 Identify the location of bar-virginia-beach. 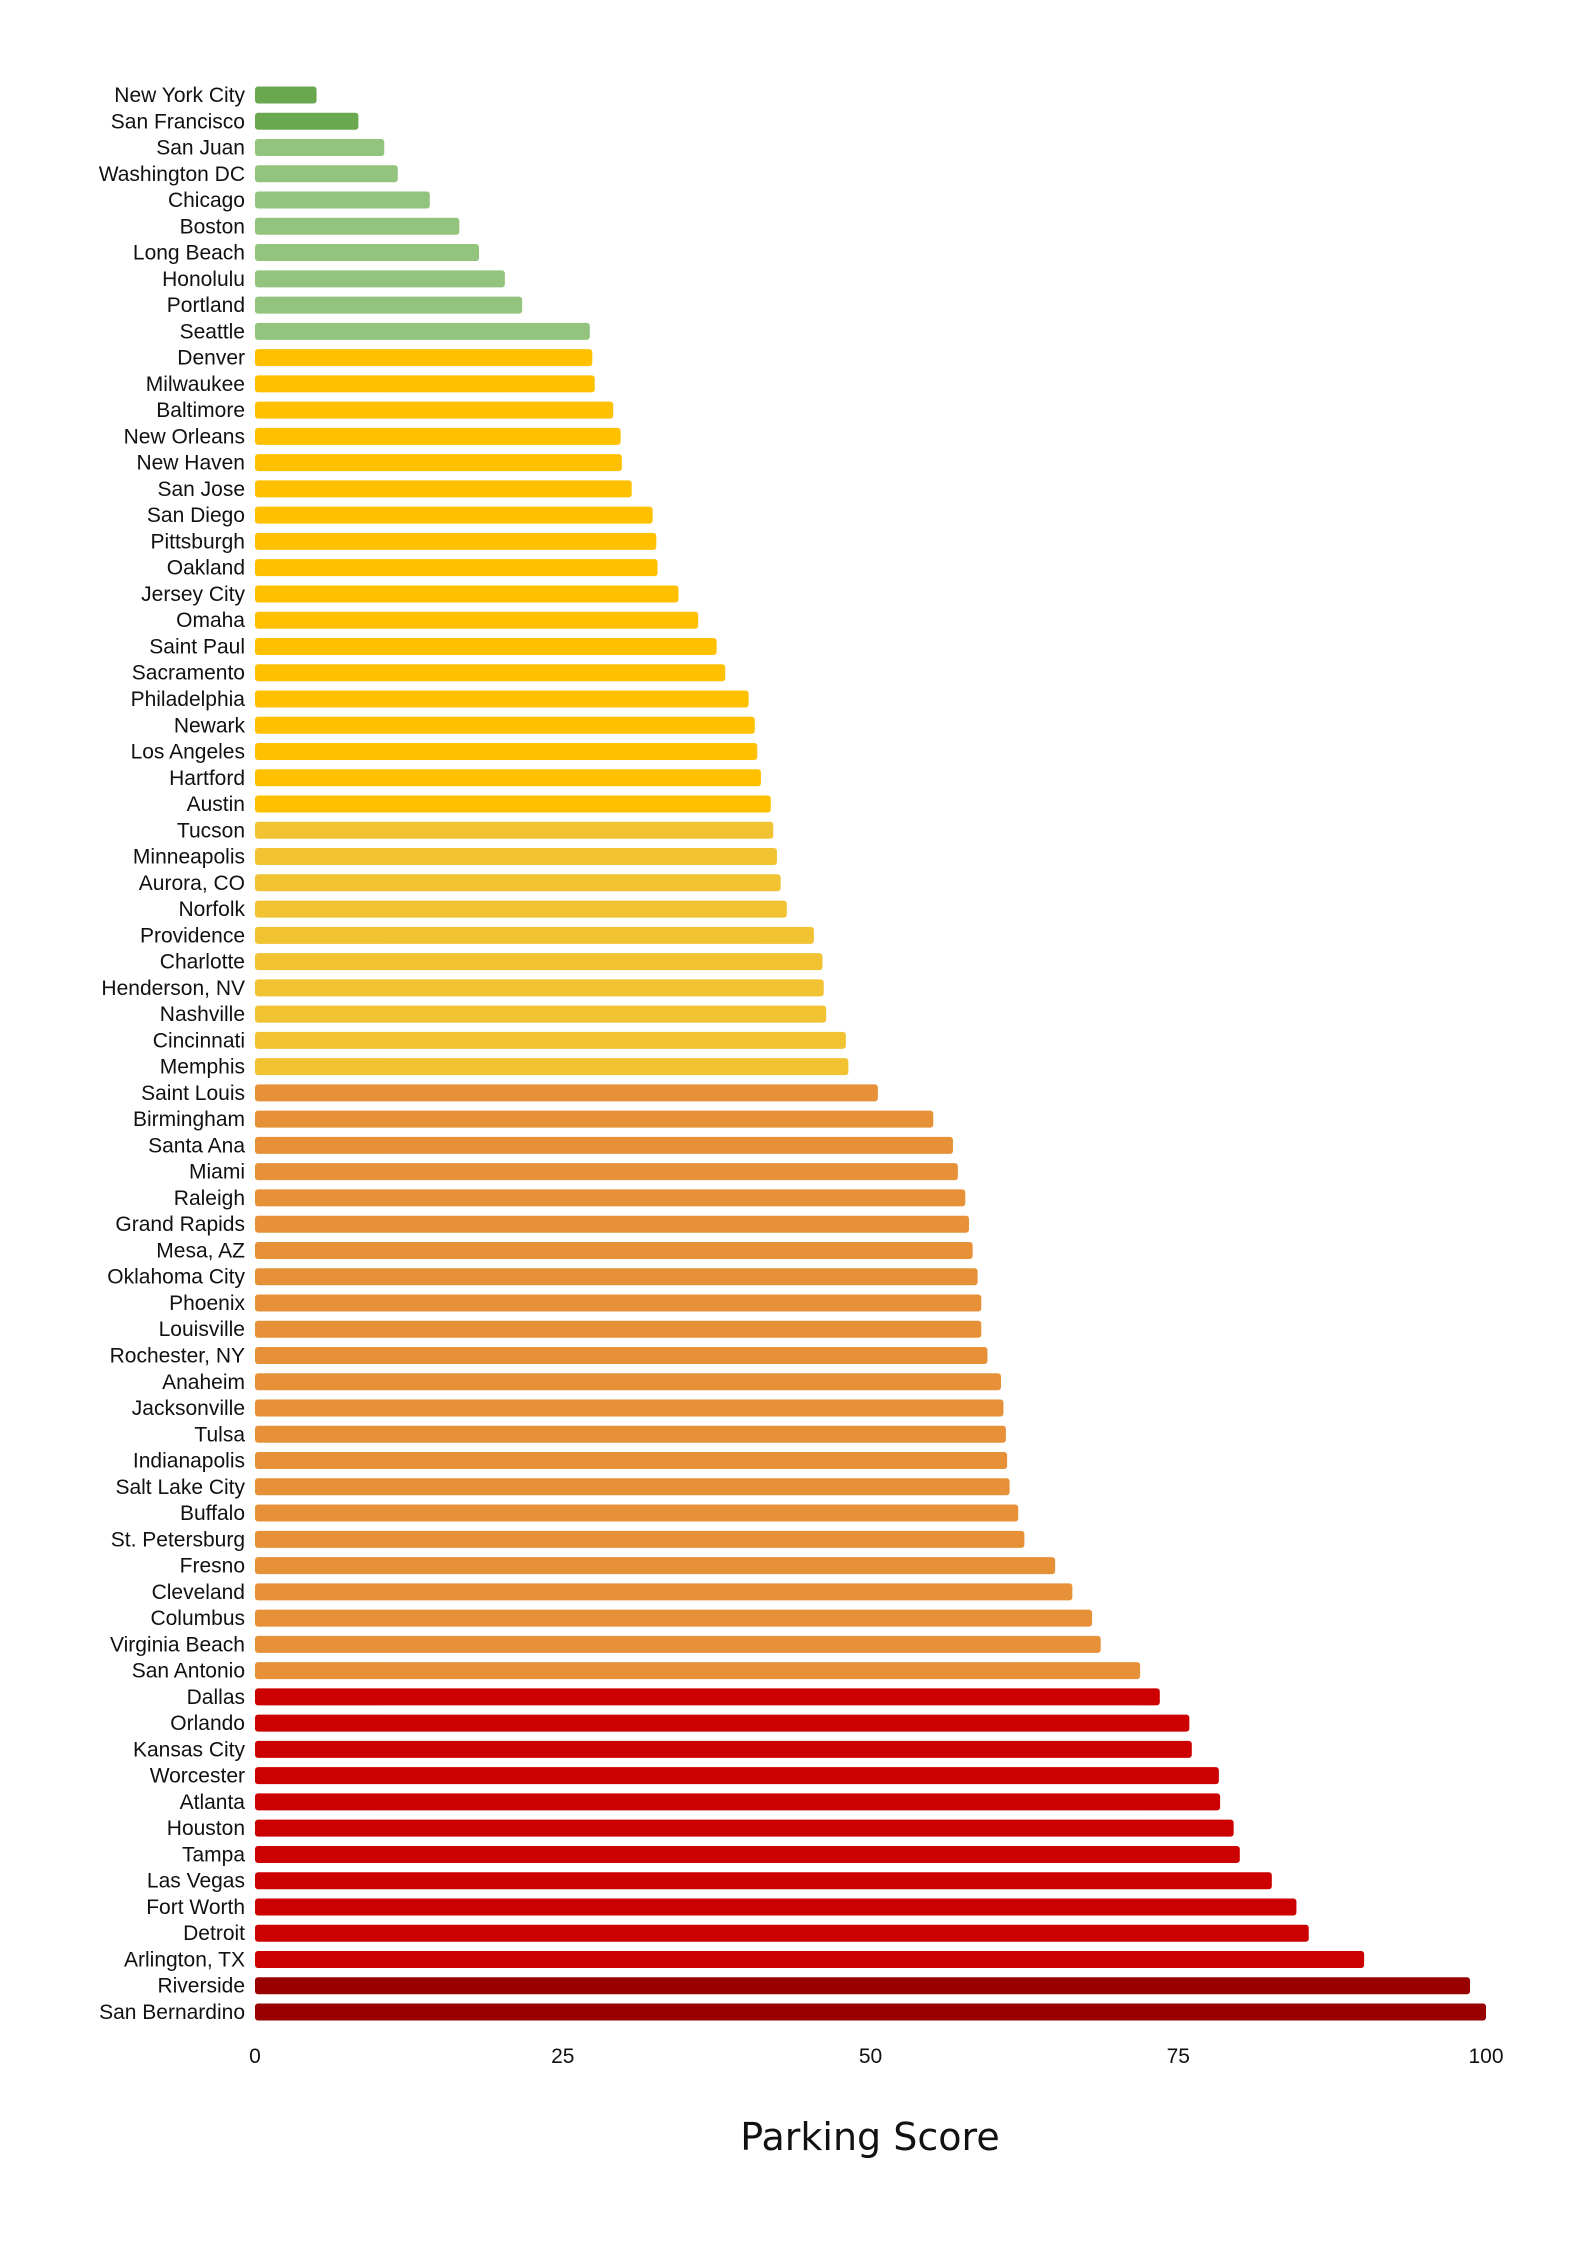
(678, 1644).